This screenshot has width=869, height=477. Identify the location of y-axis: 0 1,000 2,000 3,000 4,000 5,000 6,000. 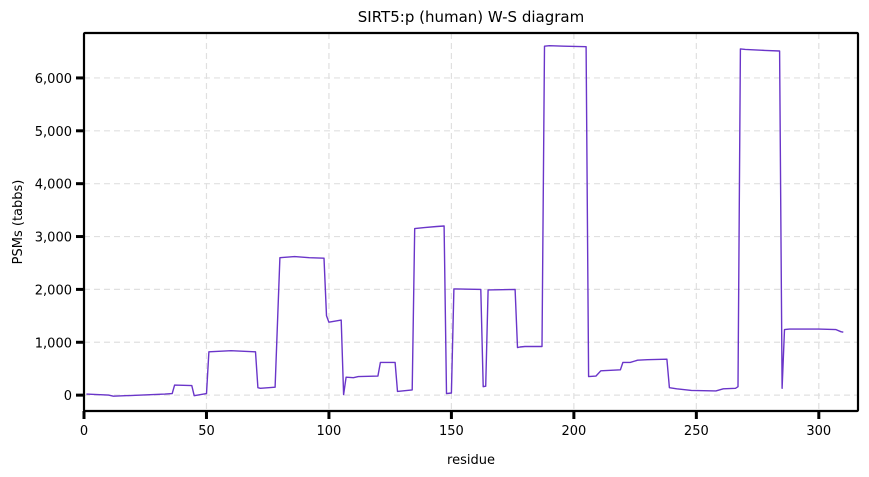
(59, 238).